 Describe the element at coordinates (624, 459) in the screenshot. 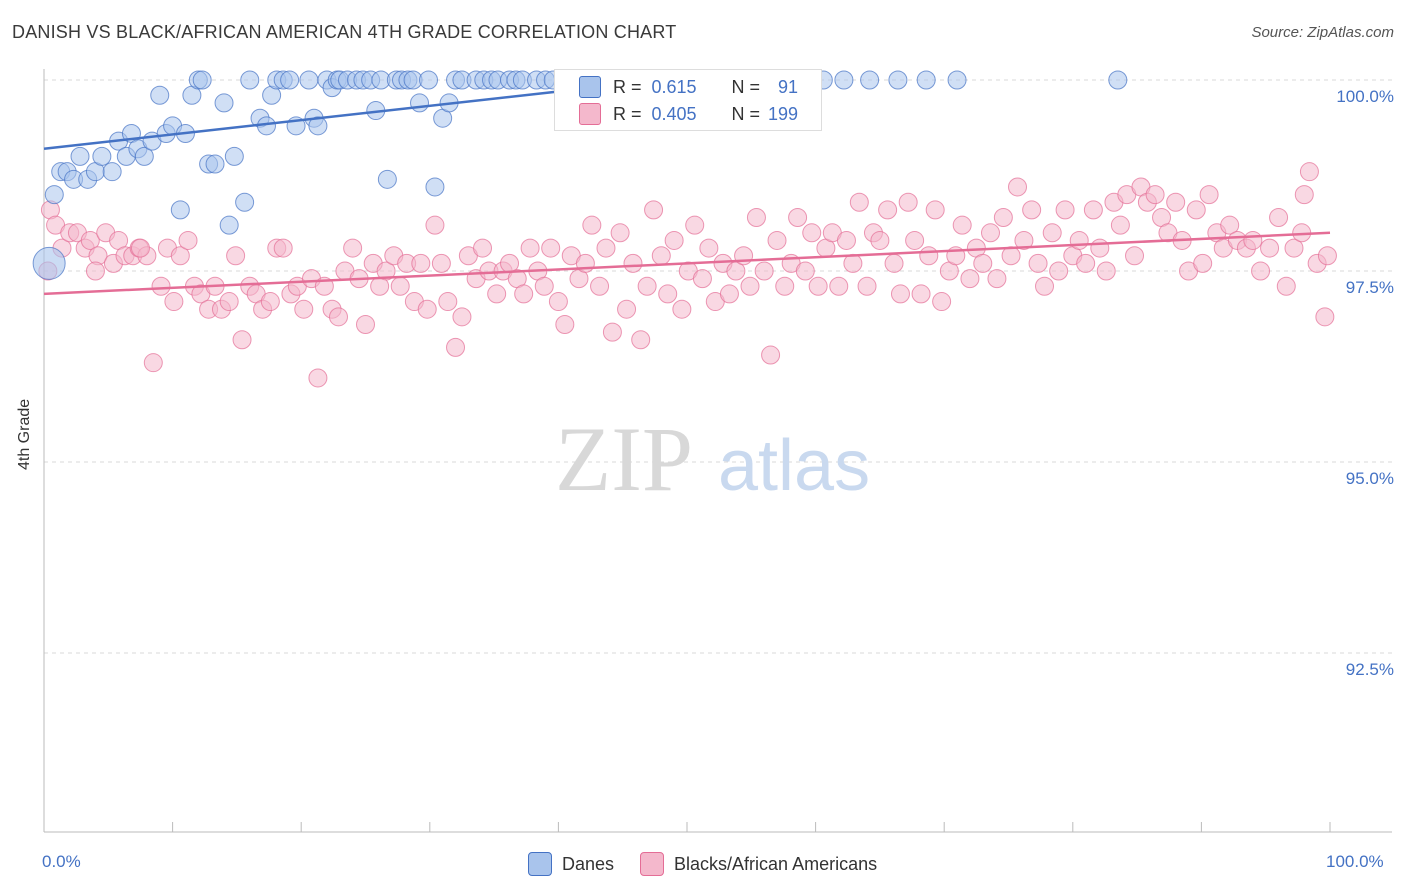

I see `watermark-zip: ZIP` at that location.